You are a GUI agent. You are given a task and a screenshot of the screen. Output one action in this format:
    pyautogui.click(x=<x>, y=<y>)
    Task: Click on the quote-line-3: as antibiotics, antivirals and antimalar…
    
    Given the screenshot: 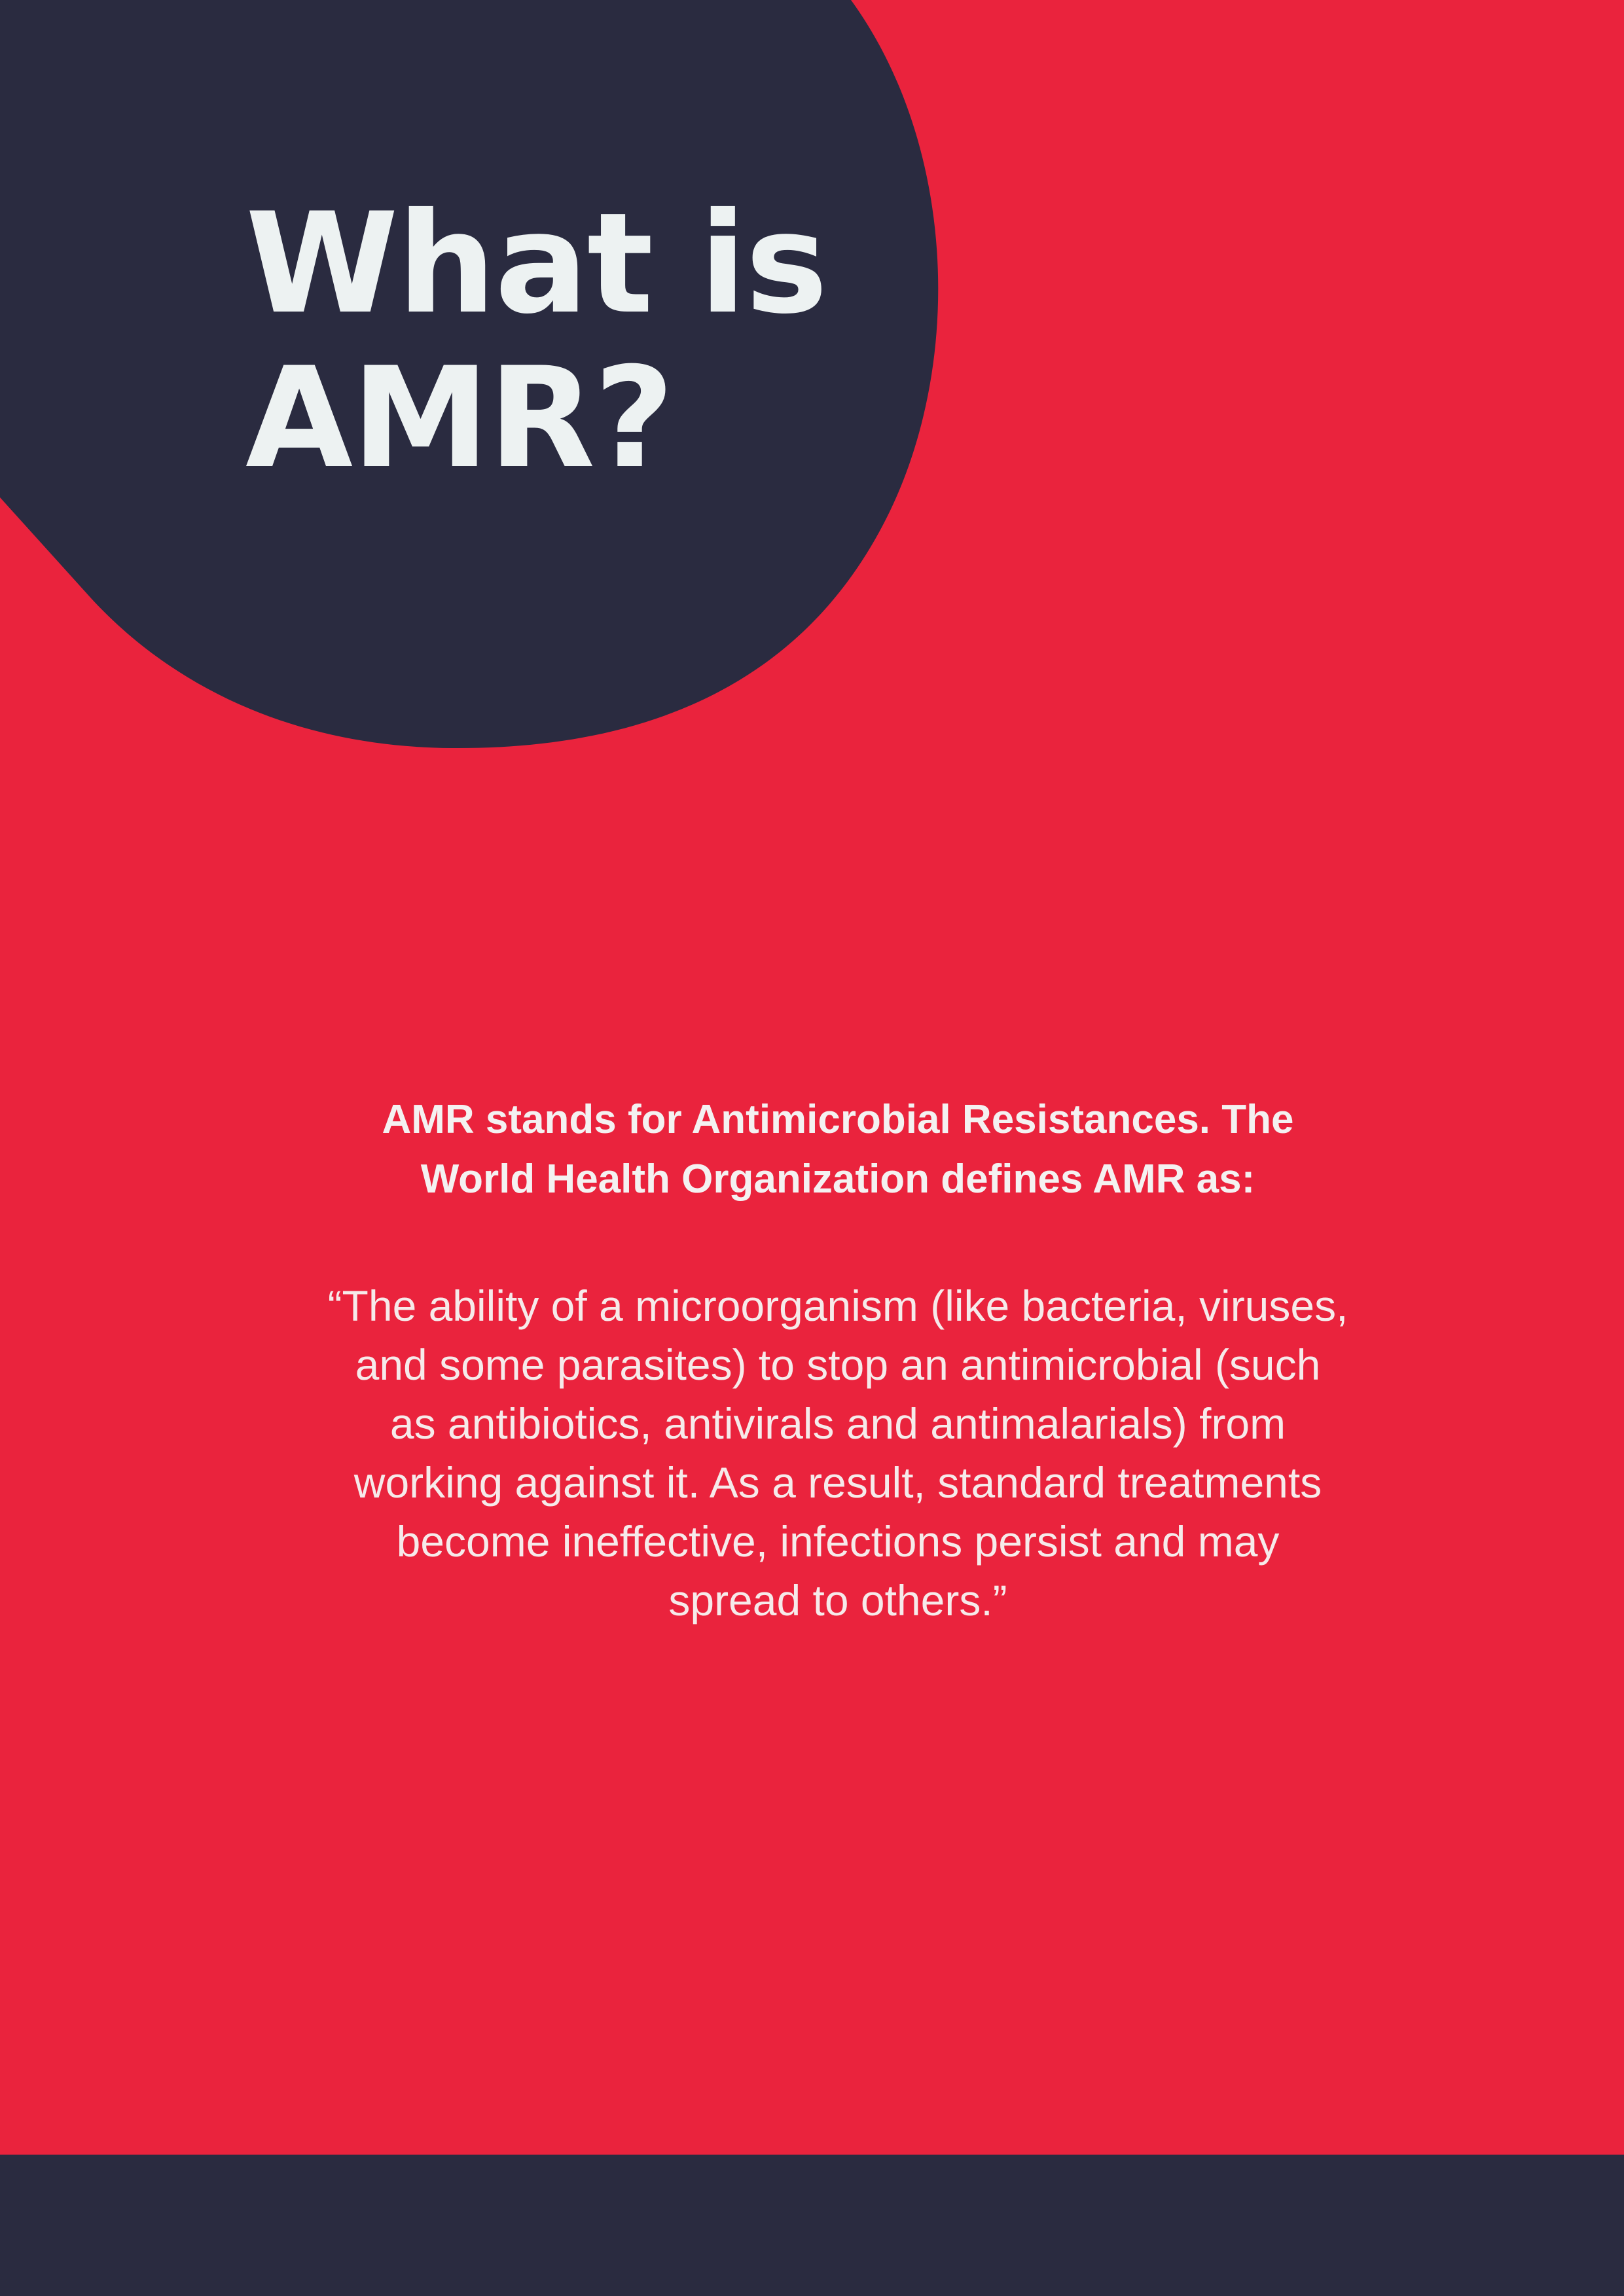 What is the action you would take?
    pyautogui.click(x=837, y=1423)
    